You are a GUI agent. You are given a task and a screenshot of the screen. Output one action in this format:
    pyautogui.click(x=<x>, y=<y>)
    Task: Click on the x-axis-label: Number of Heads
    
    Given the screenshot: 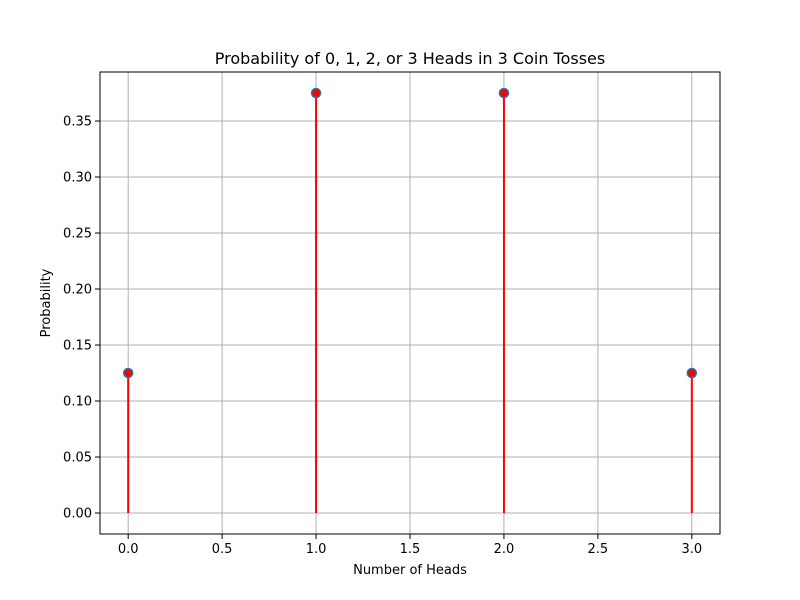 What is the action you would take?
    pyautogui.click(x=410, y=570)
    